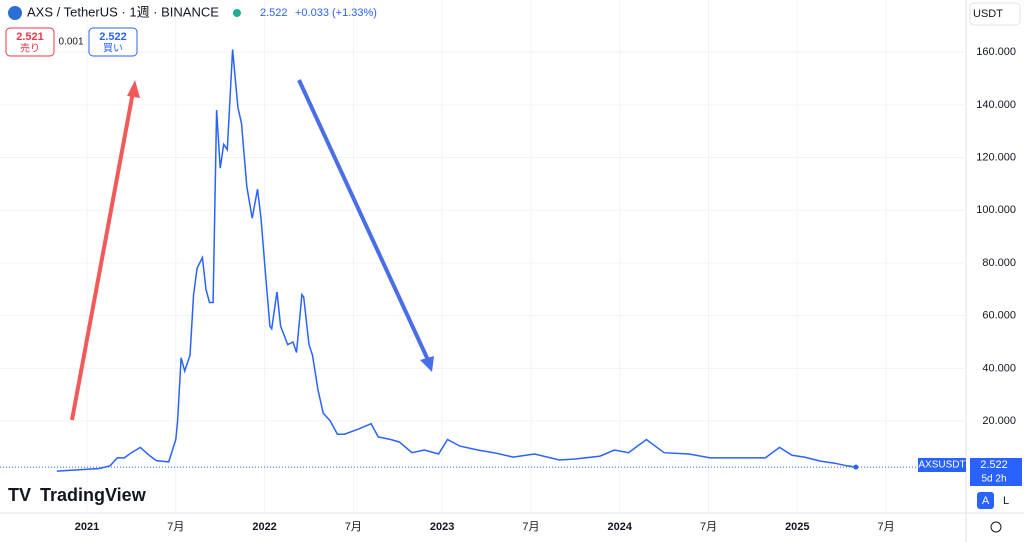 The width and height of the screenshot is (1024, 542). What do you see at coordinates (999, 421) in the screenshot?
I see `y-tick-label: 20.000` at bounding box center [999, 421].